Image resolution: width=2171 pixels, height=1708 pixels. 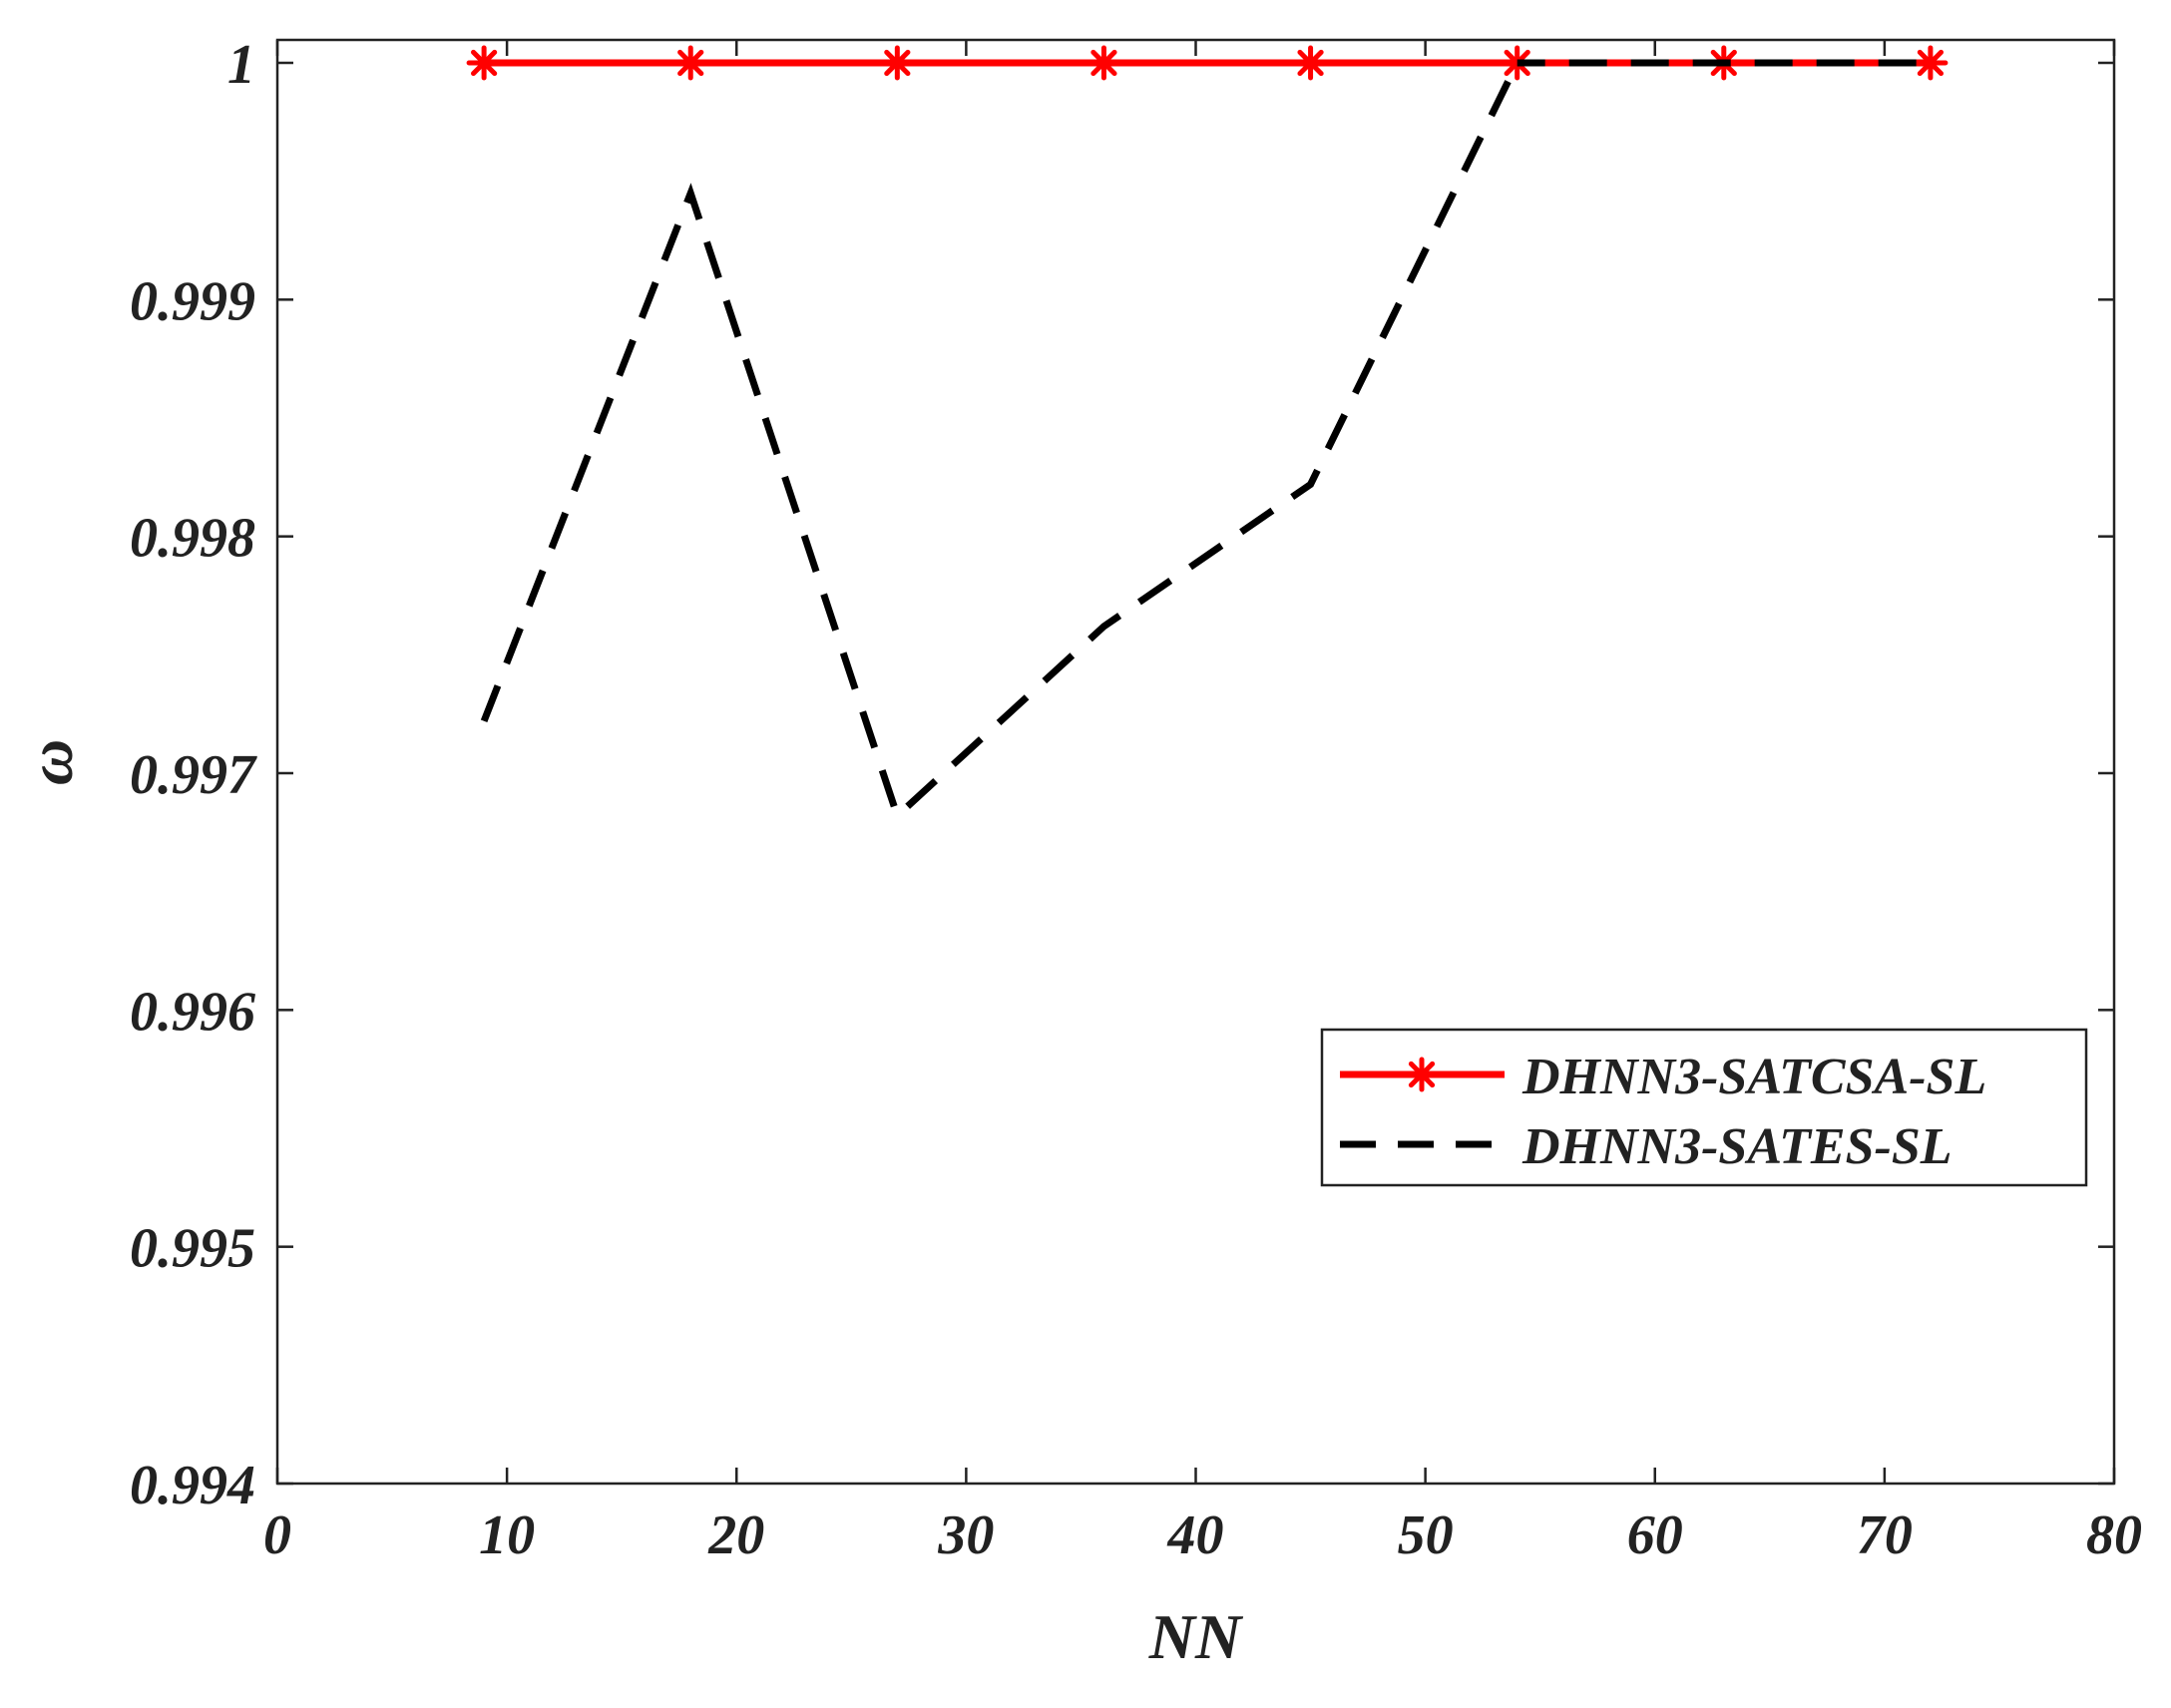 What do you see at coordinates (193, 775) in the screenshot?
I see `y-tick-label: 0.997` at bounding box center [193, 775].